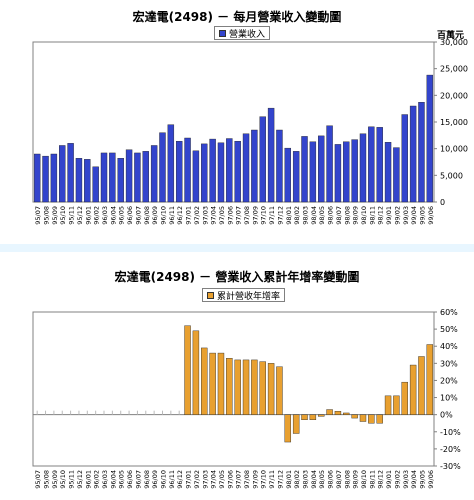 The image size is (474, 500). Describe the element at coordinates (242, 33) in the screenshot. I see `revenue-chart-legend: 營業收入` at that location.